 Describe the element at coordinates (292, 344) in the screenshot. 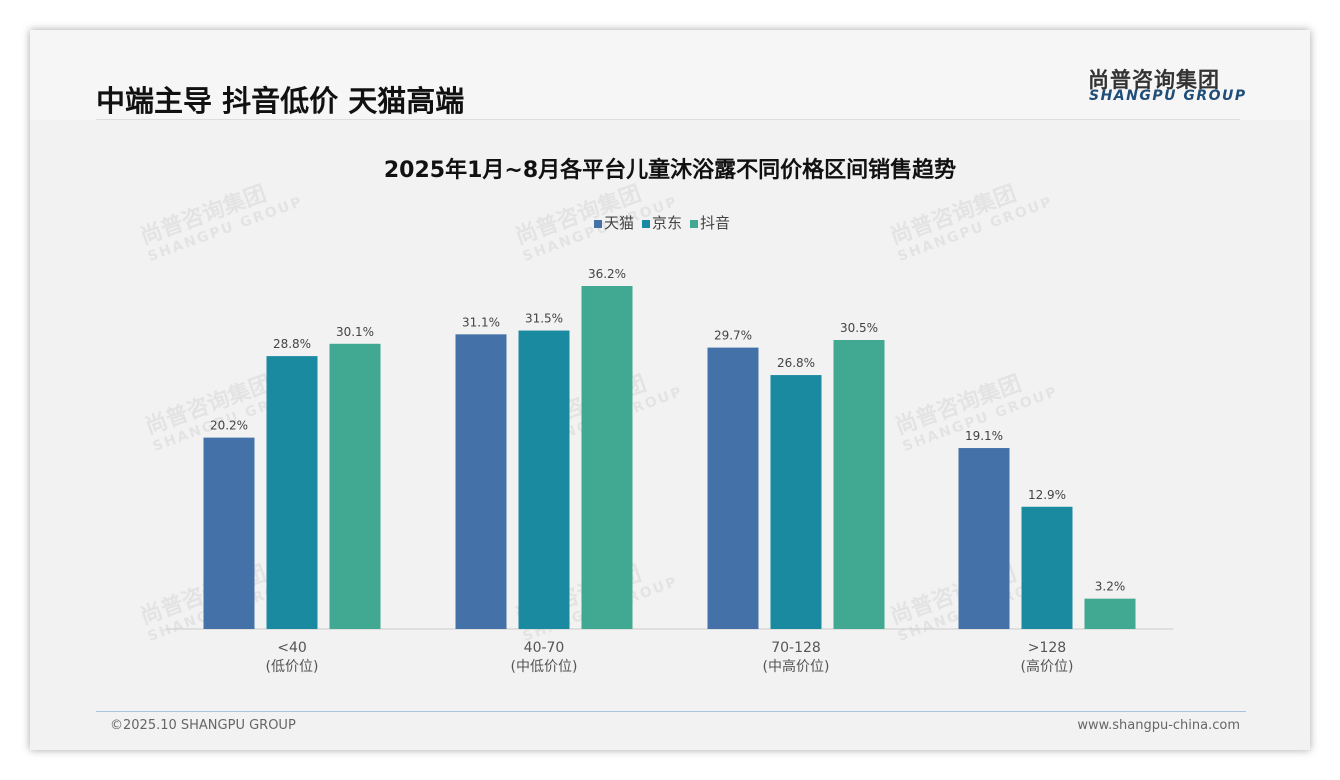

I see `data-label: 28.8%` at that location.